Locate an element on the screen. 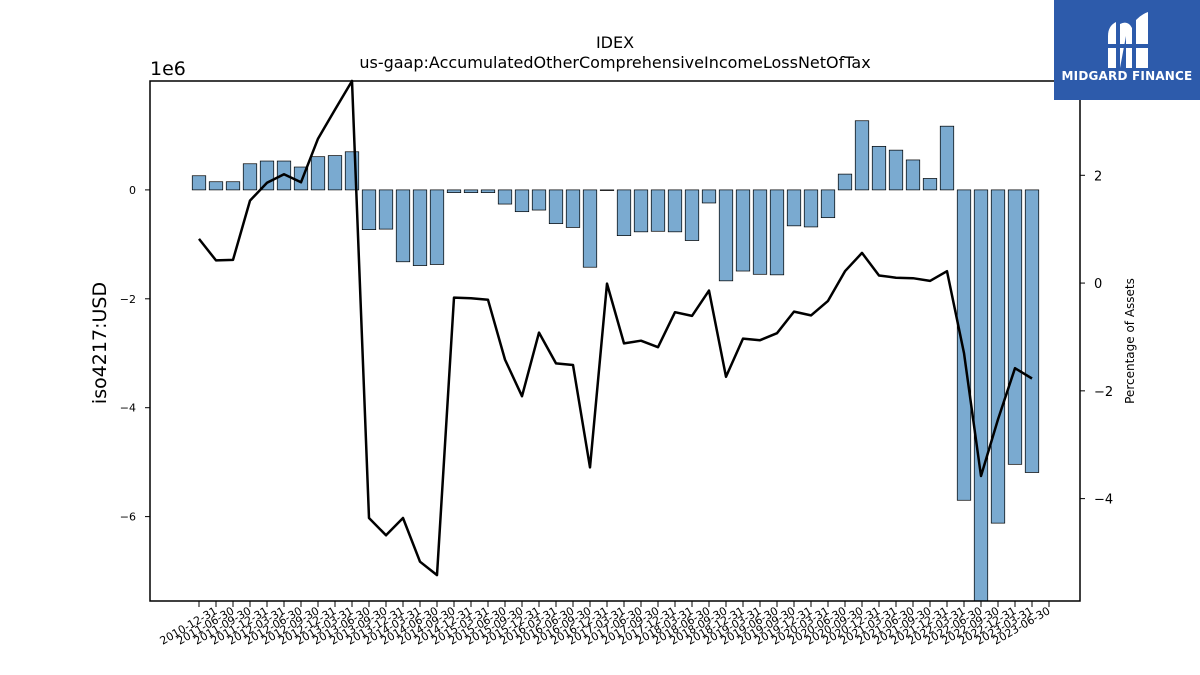 Image resolution: width=1200 pixels, height=675 pixels. brand-name: MIDGARD FINANCE is located at coordinates (1127, 76).